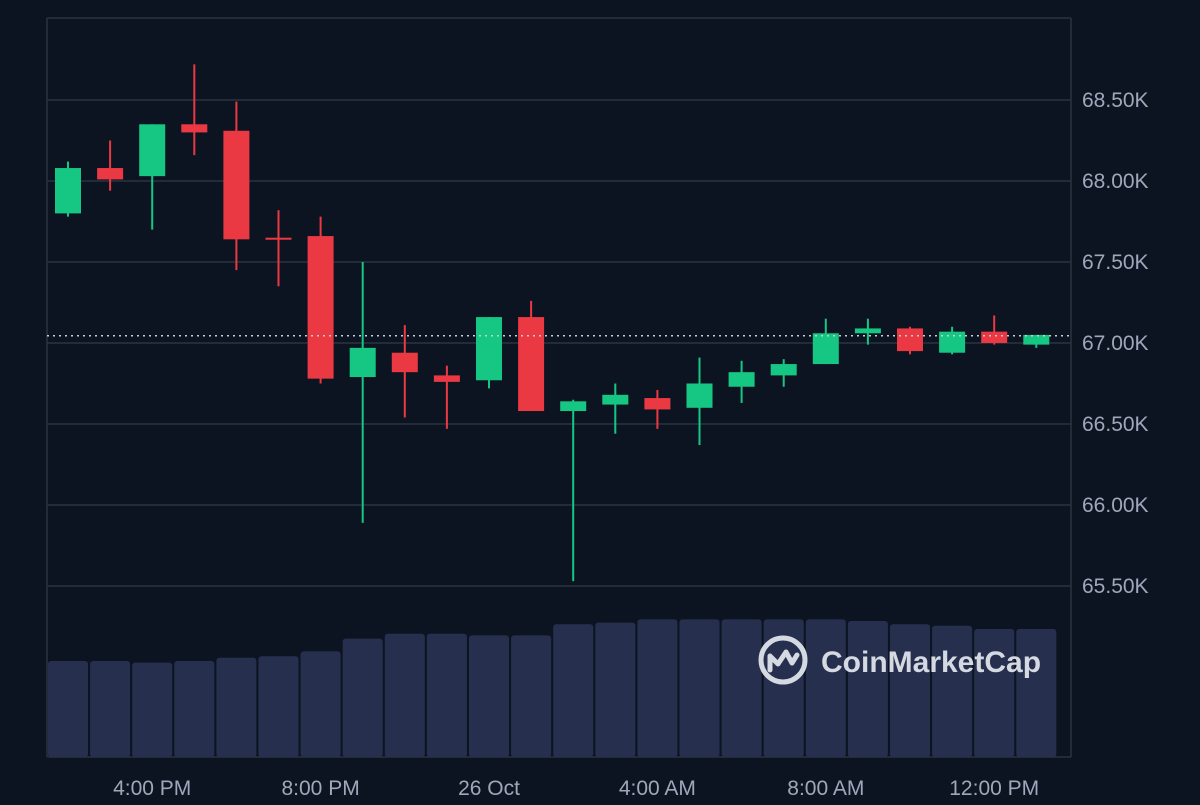 The height and width of the screenshot is (805, 1200). What do you see at coordinates (152, 788) in the screenshot?
I see `x-tick-label: 4:00 PM` at bounding box center [152, 788].